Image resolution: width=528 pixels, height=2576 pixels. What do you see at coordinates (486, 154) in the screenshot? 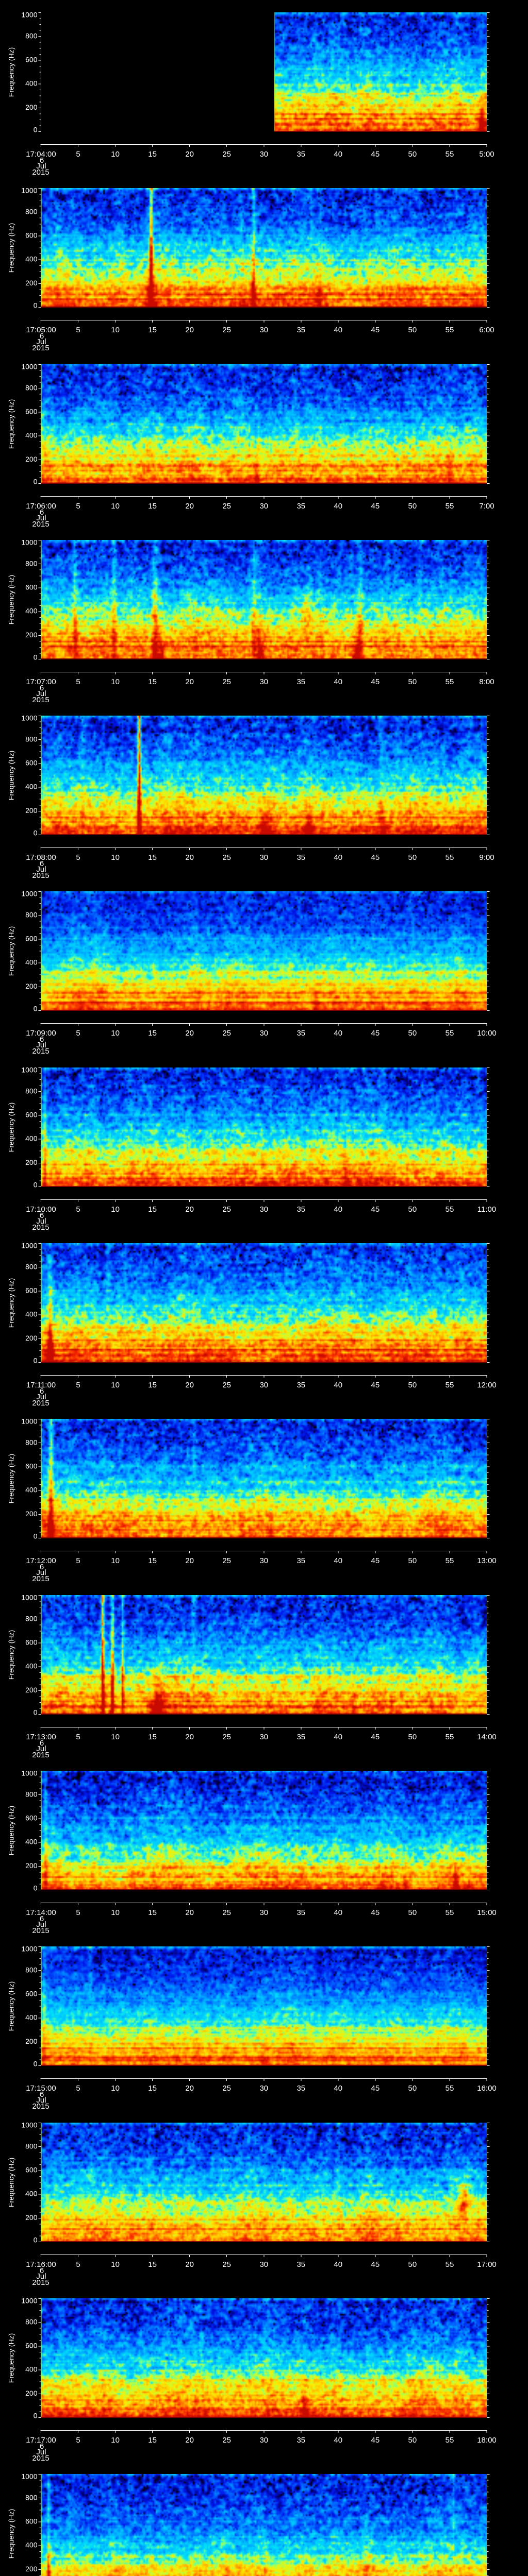
I see `svg-text: 5:00` at bounding box center [486, 154].